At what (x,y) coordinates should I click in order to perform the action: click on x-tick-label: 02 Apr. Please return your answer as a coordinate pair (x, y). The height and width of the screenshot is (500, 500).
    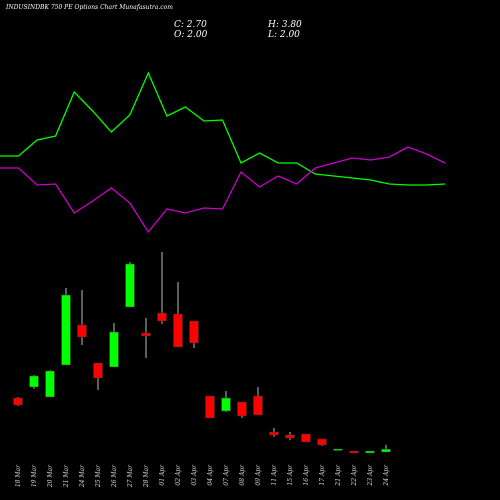
    Looking at the image, I should click on (178, 475).